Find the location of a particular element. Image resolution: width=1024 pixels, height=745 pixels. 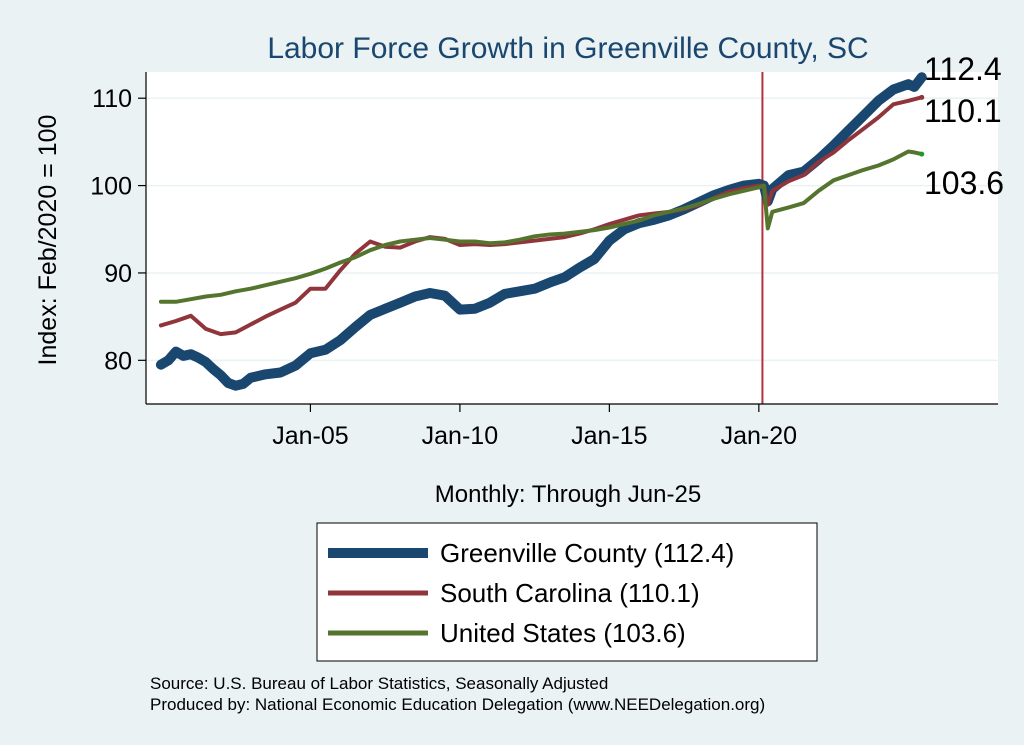

end-markers is located at coordinates (921, 115).